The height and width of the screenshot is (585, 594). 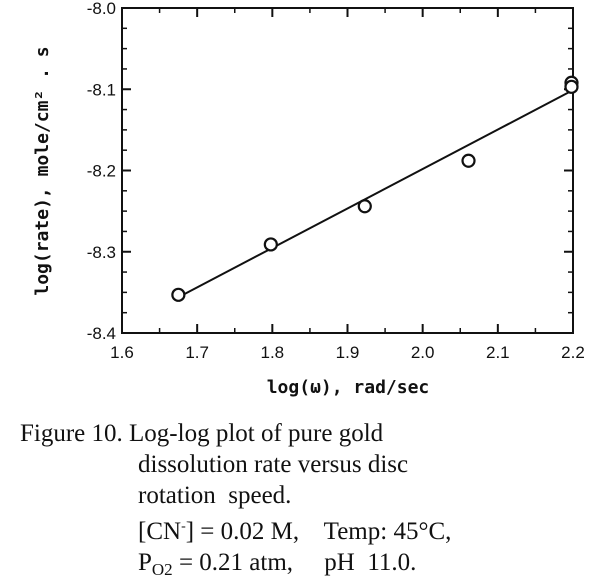 I want to click on caption-line-2: dissolution rate versus disc, so click(x=273, y=464).